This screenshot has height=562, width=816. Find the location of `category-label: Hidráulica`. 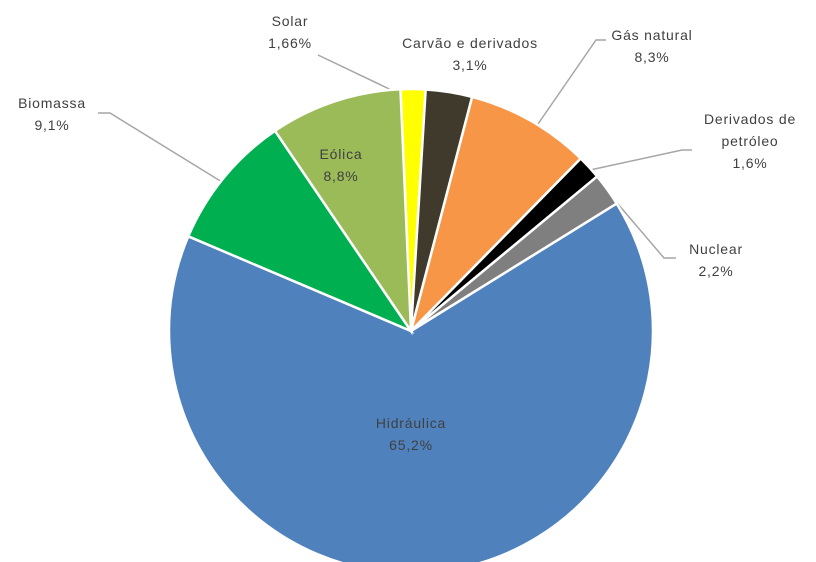

category-label: Hidráulica is located at coordinates (411, 423).